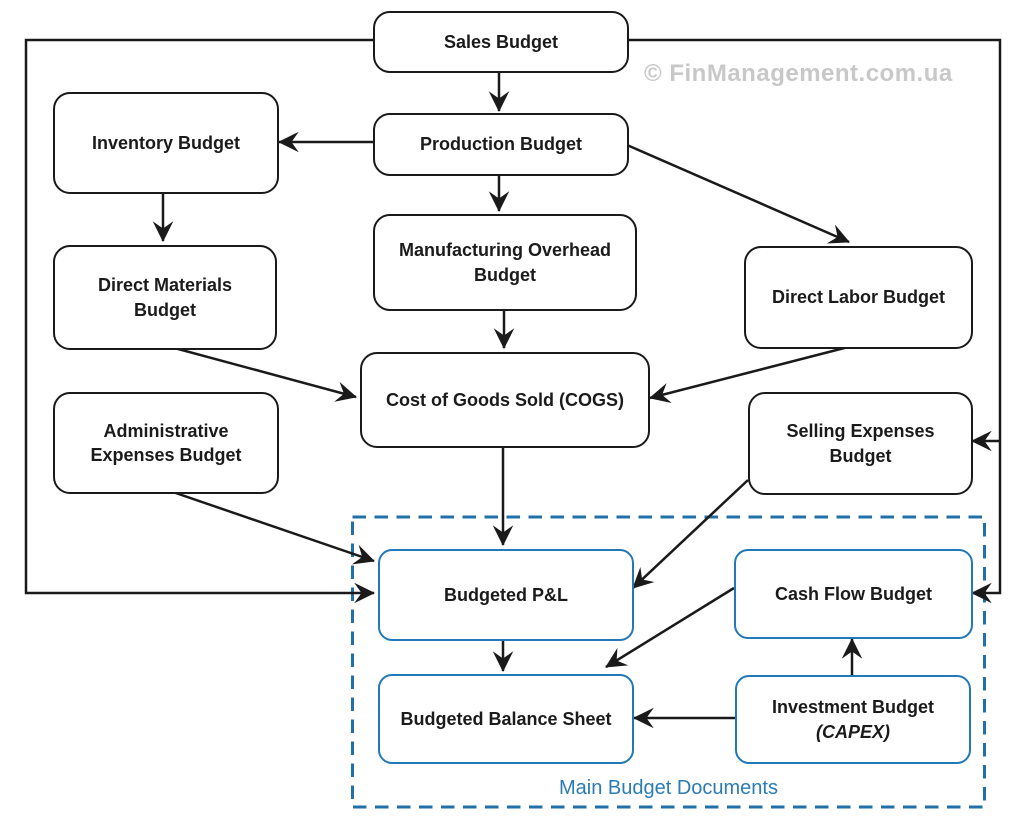 The height and width of the screenshot is (822, 1031). I want to click on node-direct-materials-budget: Direct Materials Budget, so click(165, 297).